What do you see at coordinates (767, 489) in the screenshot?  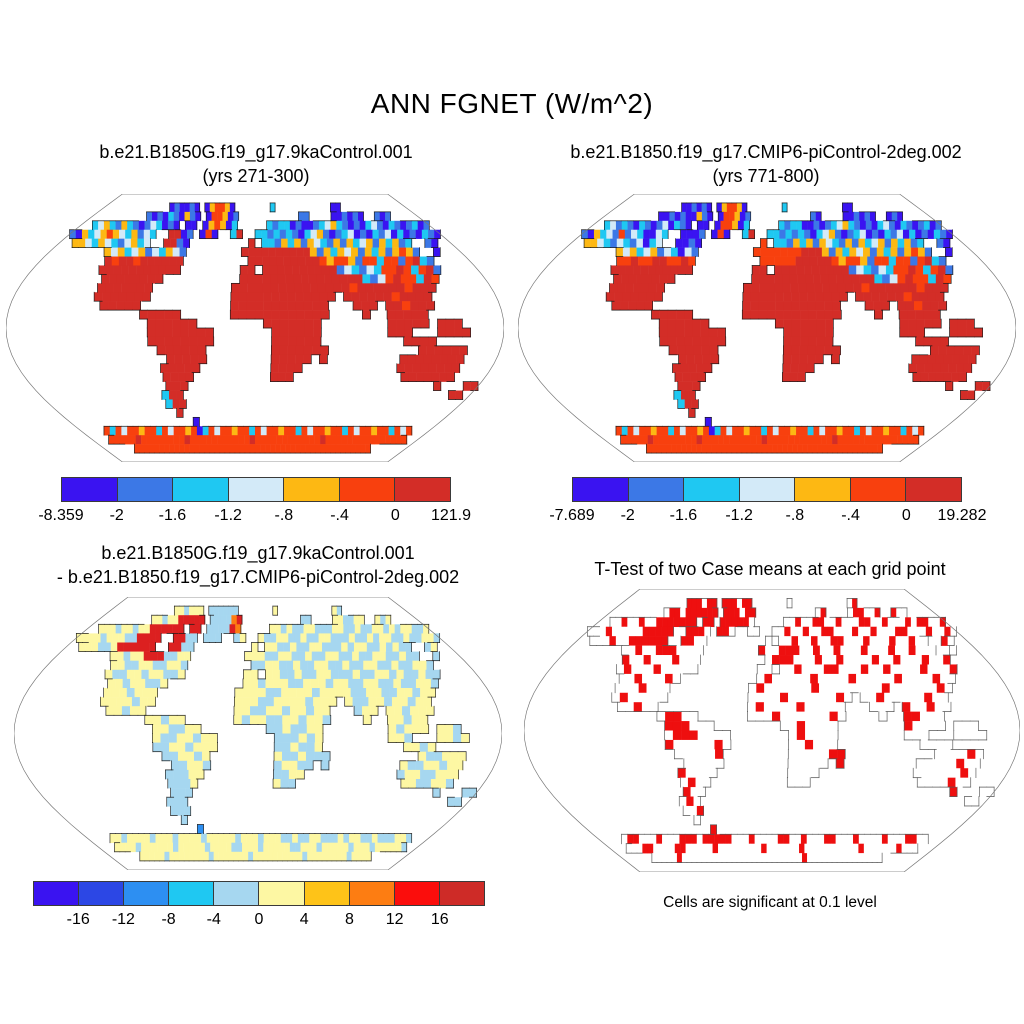 I see `colorbar-case2-cells` at bounding box center [767, 489].